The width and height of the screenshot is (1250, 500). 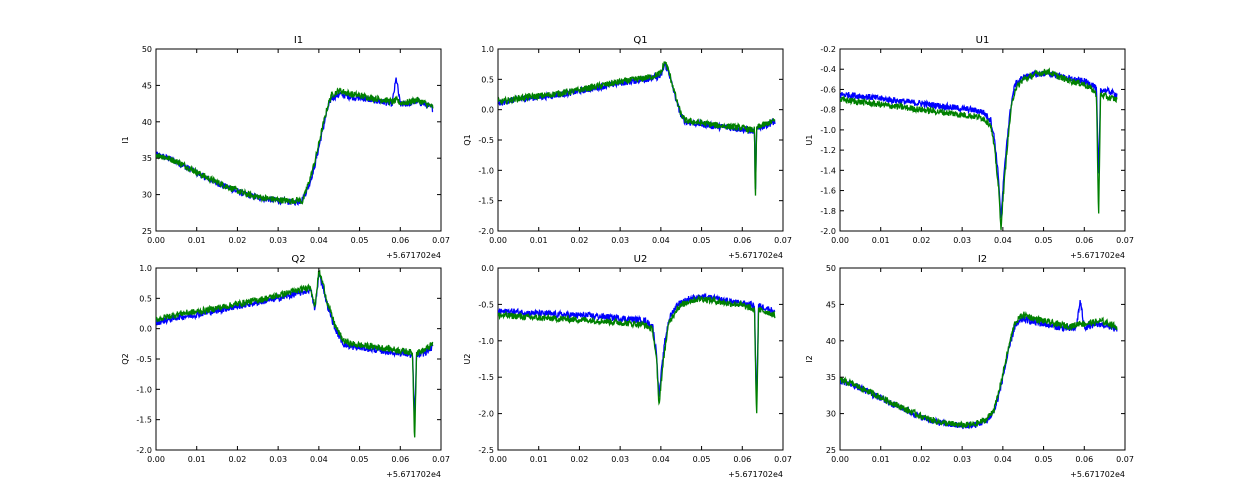 I want to click on series-line-blue, so click(x=979, y=143).